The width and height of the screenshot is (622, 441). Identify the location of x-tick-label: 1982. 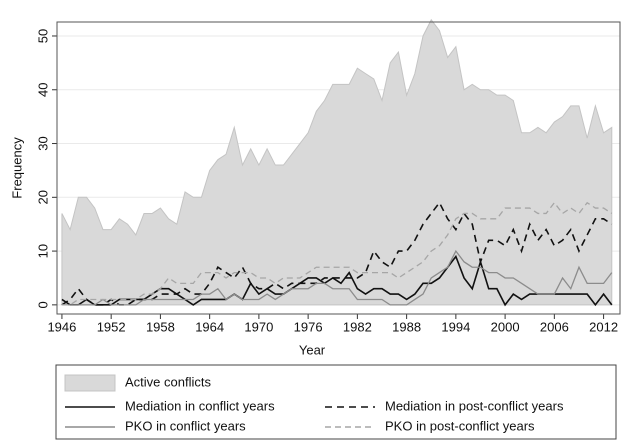
(357, 326).